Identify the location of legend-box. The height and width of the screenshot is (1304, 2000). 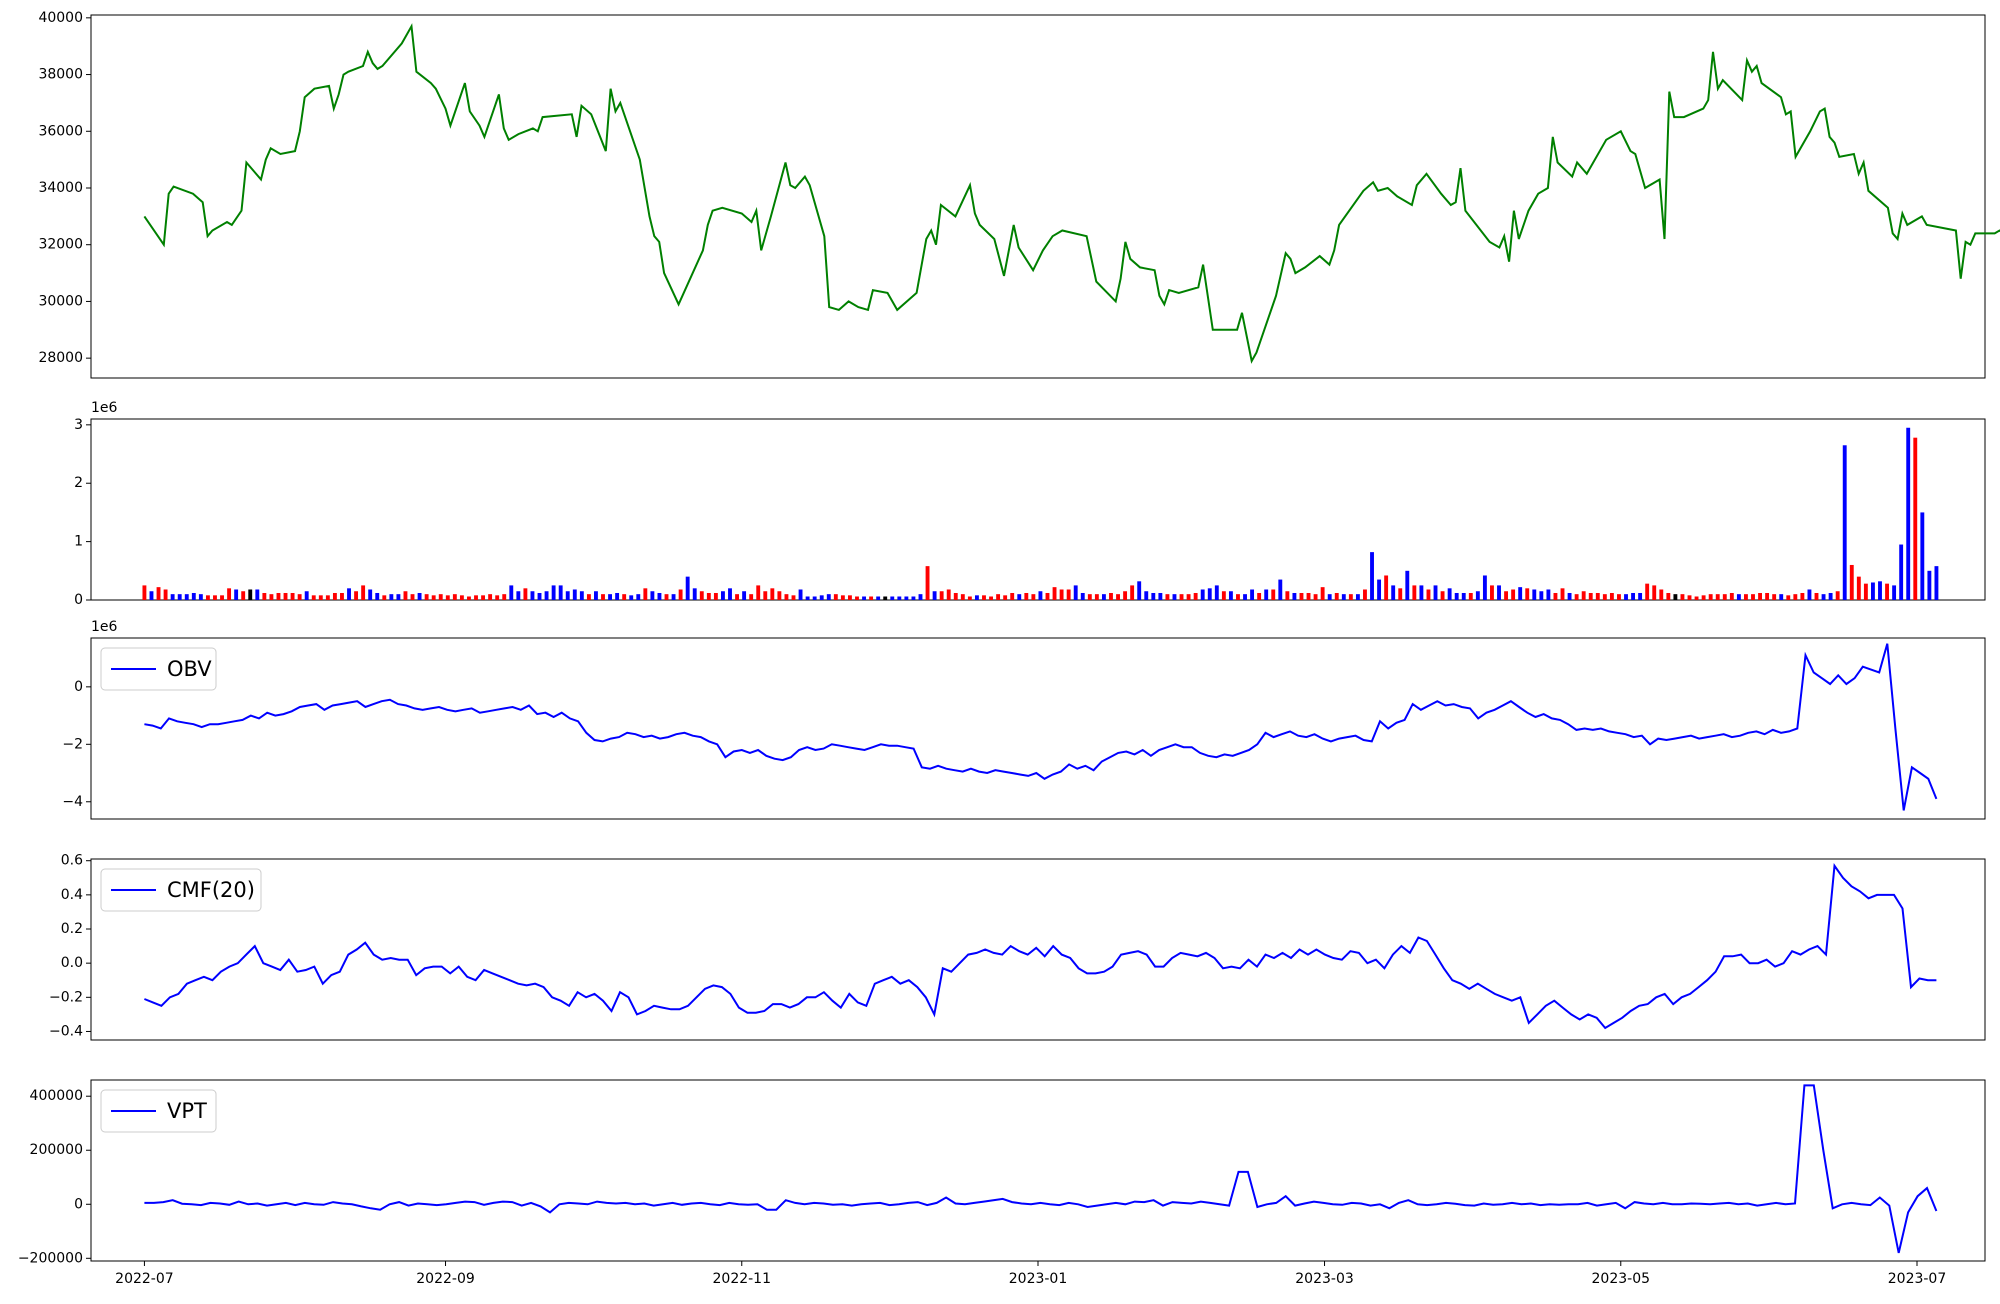
(158, 669).